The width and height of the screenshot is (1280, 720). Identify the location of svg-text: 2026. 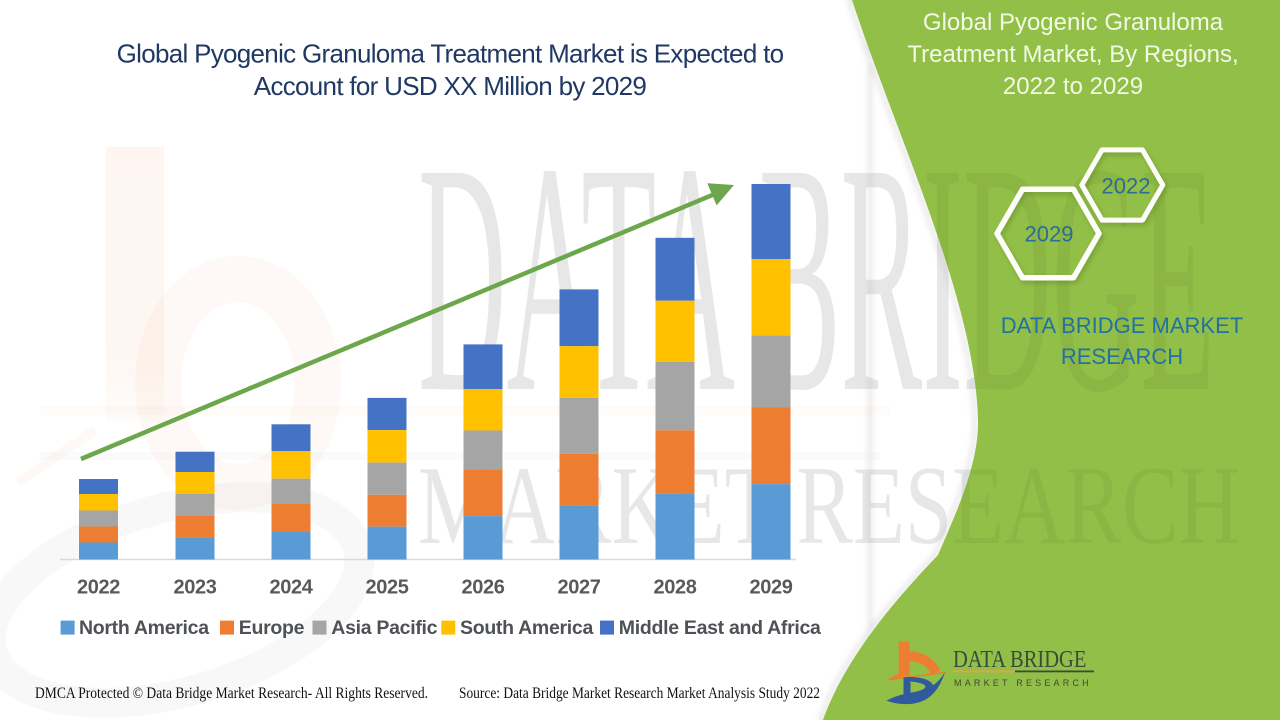
(483, 588).